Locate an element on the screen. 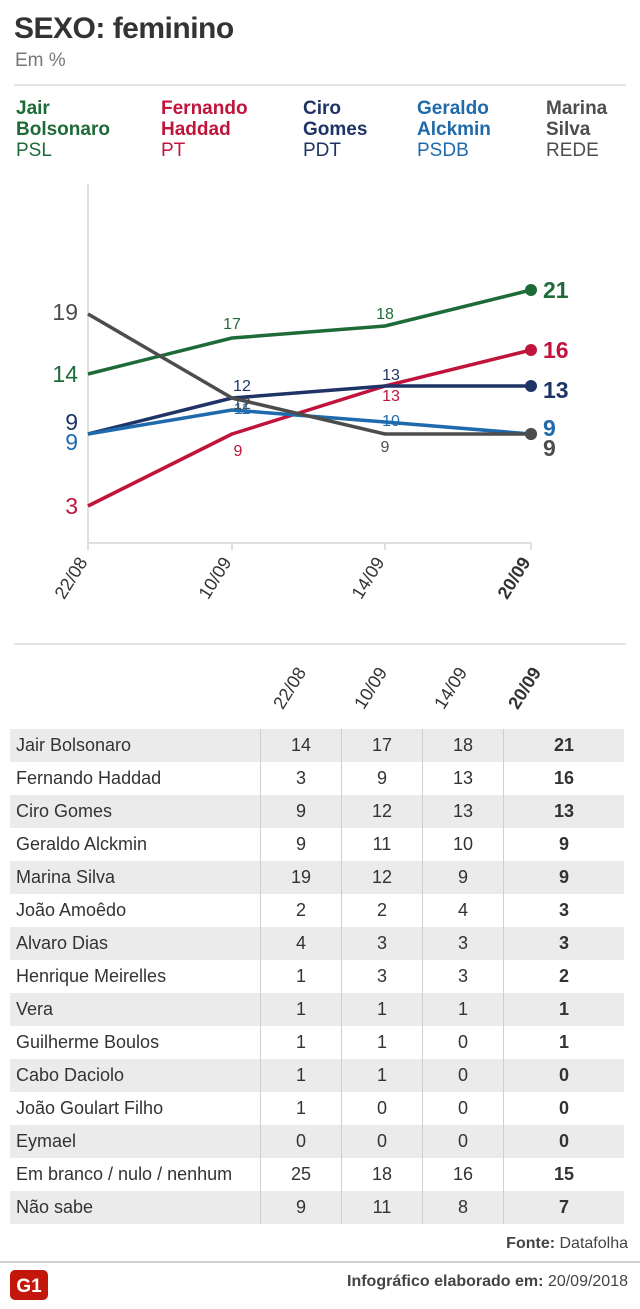 The width and height of the screenshot is (640, 1309). data-label: 12 is located at coordinates (242, 404).